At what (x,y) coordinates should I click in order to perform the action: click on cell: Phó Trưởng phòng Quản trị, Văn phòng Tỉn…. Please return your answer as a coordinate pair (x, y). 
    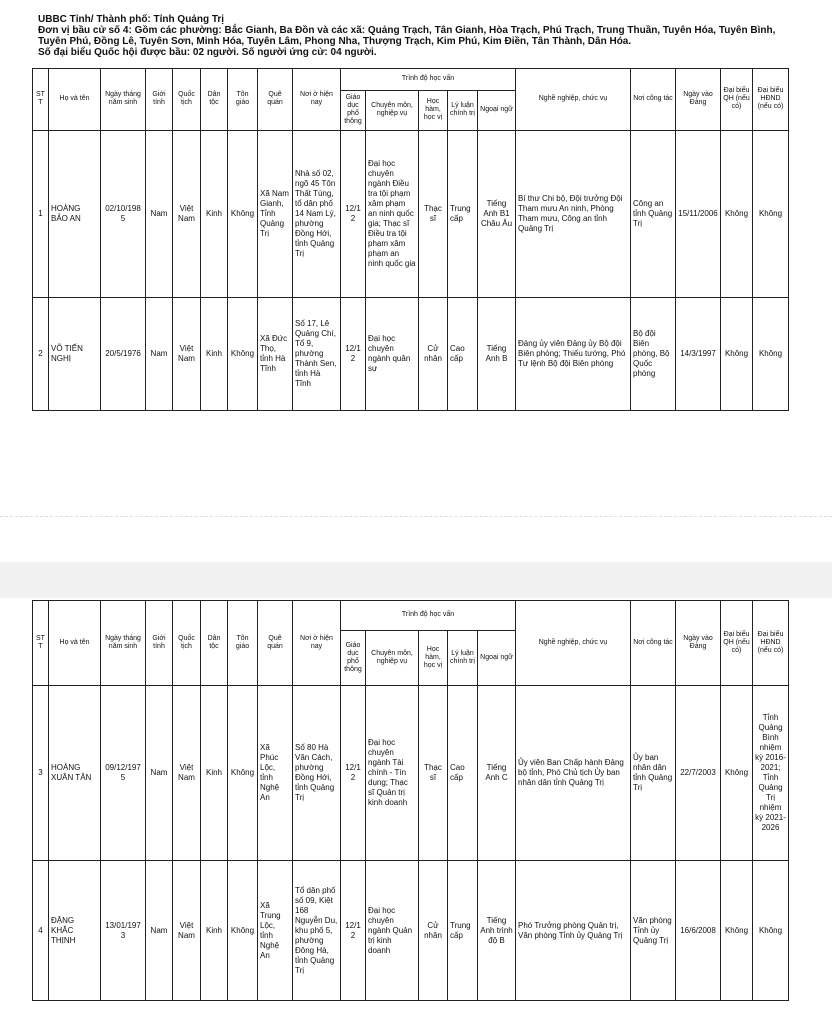
    Looking at the image, I should click on (573, 930).